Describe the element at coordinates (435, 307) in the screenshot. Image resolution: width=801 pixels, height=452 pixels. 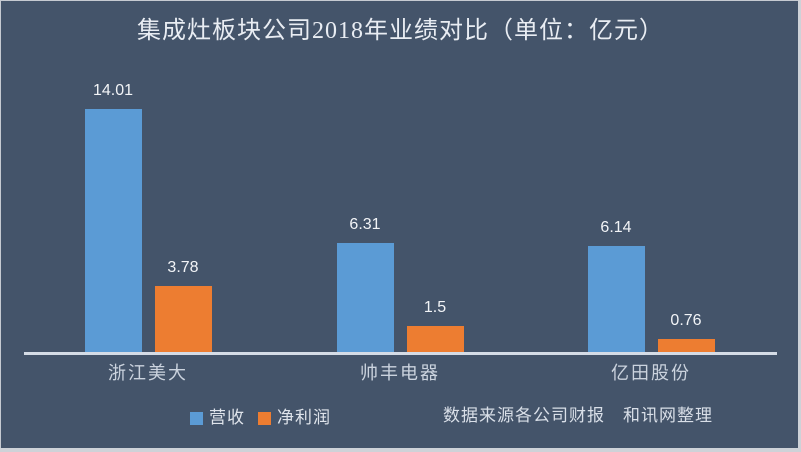
I see `value-label-net-profit-1: 1.5` at that location.